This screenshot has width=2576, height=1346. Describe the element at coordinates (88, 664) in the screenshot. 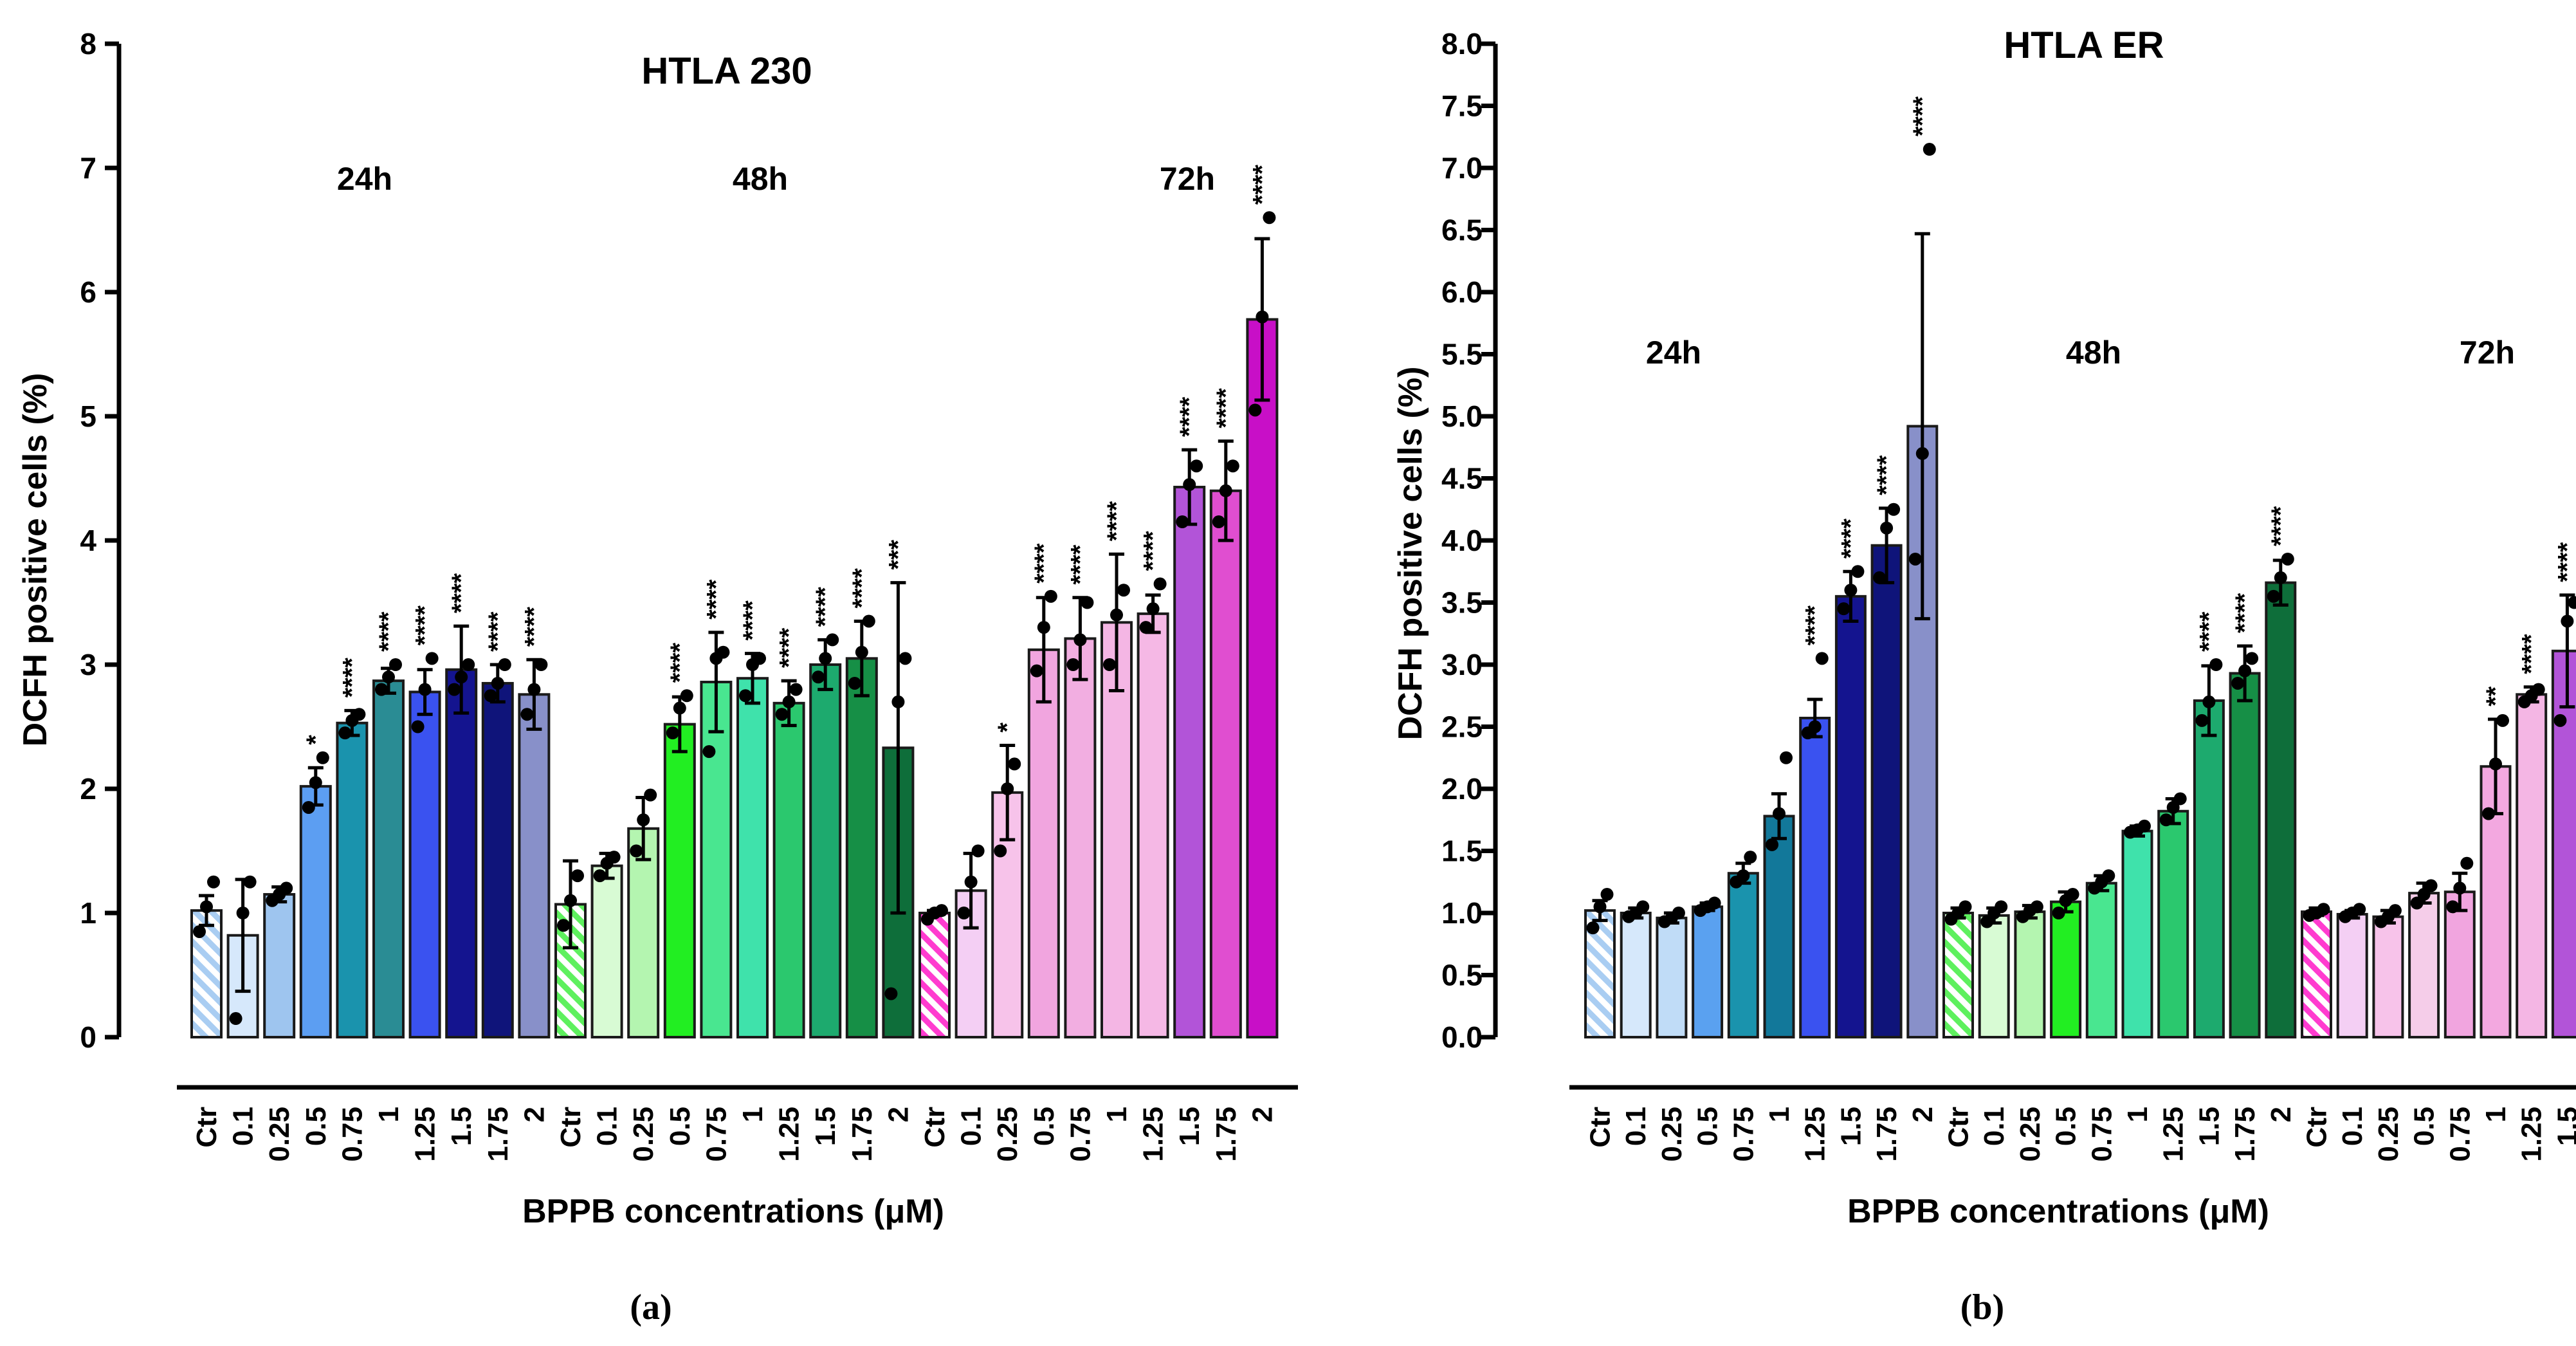

I see `y-tick-label: 3` at that location.